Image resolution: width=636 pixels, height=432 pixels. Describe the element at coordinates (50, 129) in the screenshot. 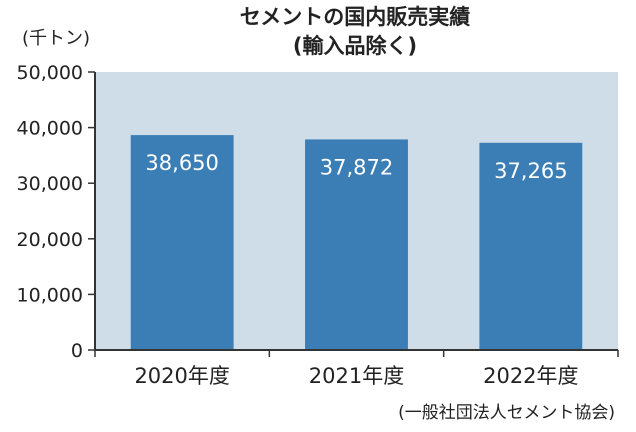

I see `y-tick-label: 40,000` at that location.